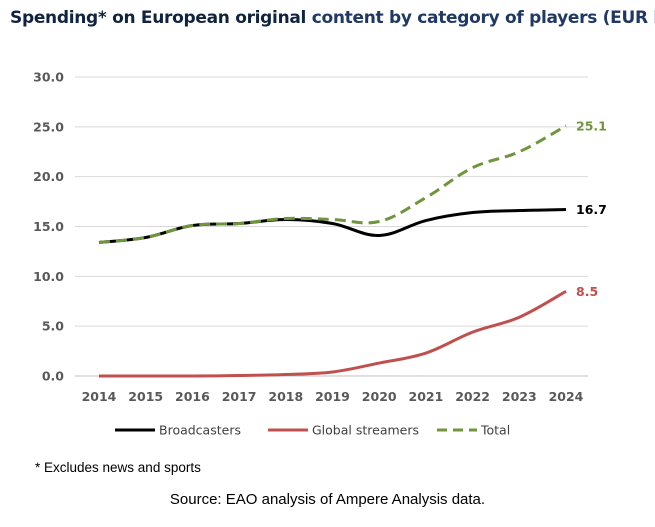 The image size is (655, 527). I want to click on chart-title-part2: content by category of players (EUR bn), so click(483, 18).